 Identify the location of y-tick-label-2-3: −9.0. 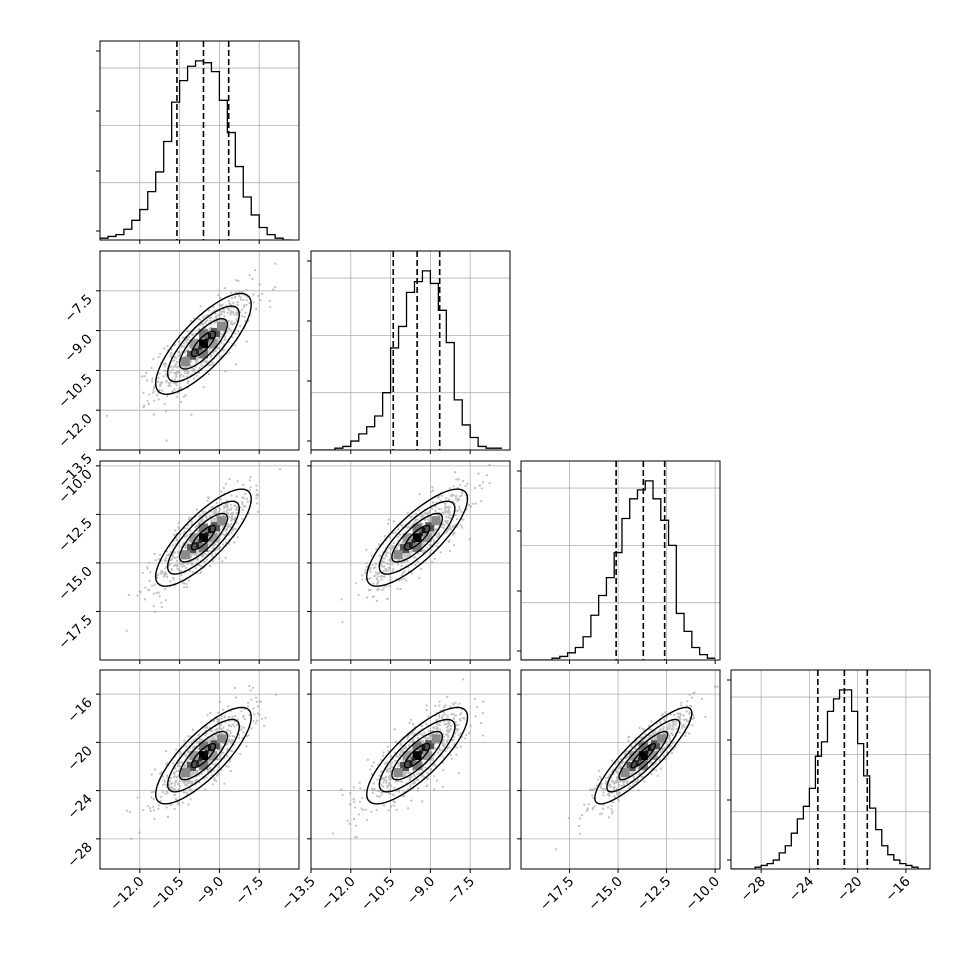
(78, 348).